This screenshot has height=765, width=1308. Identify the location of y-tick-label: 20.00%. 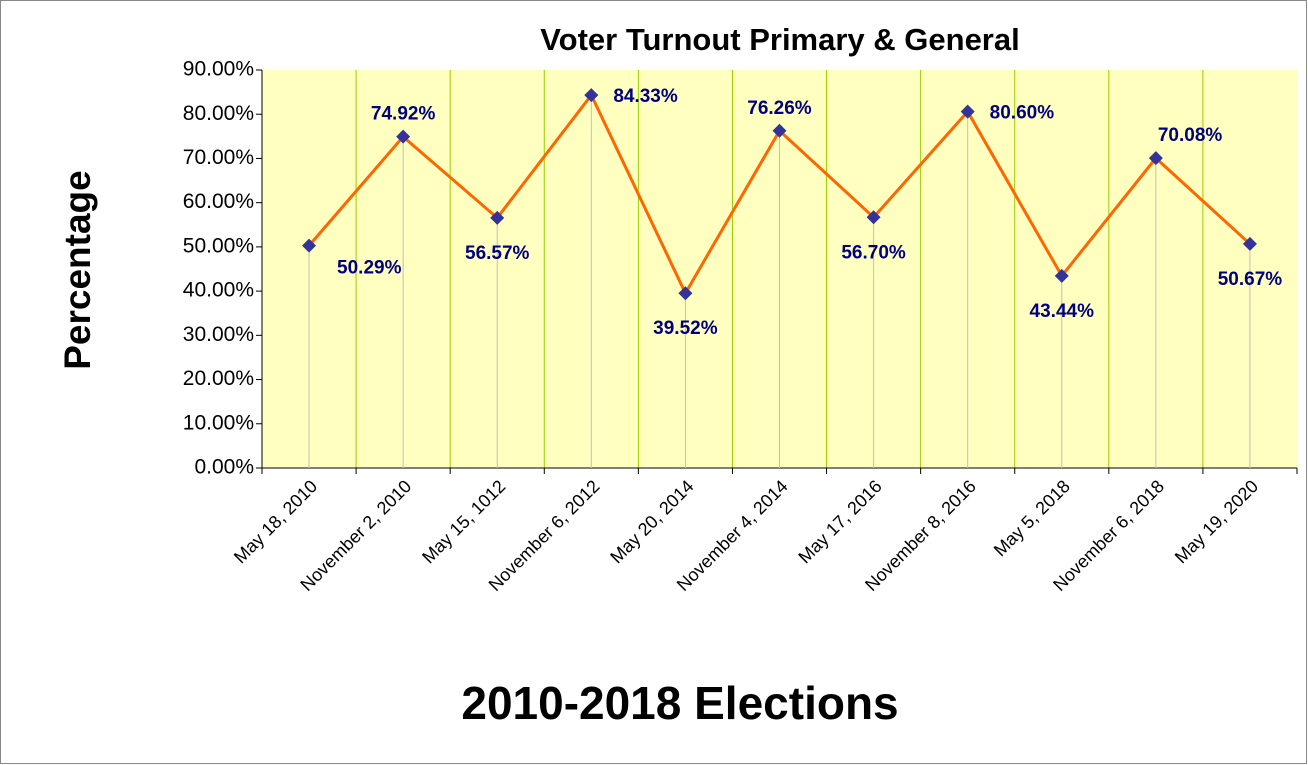
(218, 378).